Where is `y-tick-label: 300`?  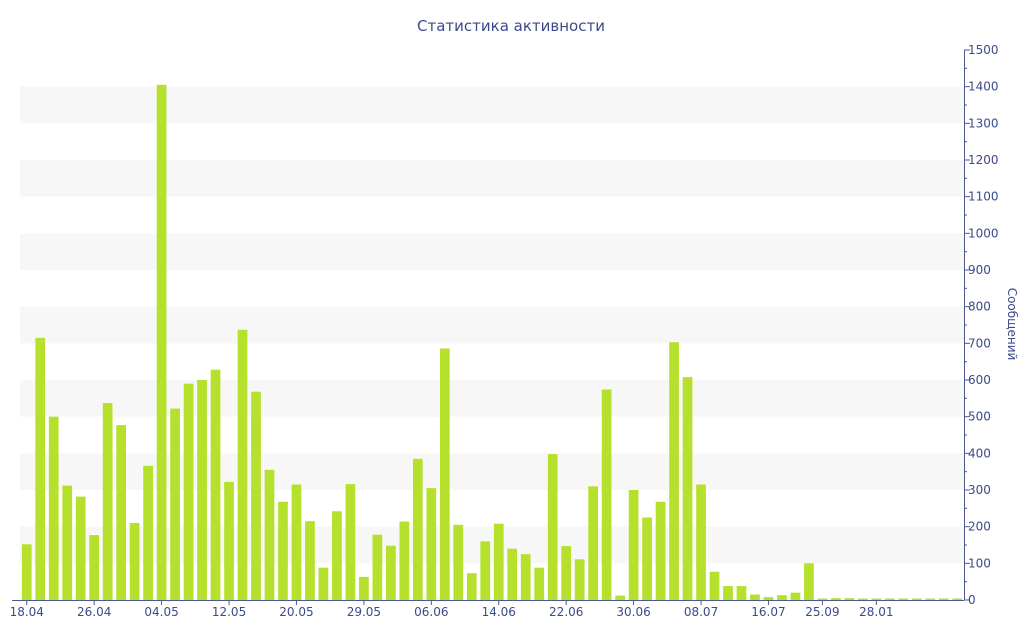 y-tick-label: 300 is located at coordinates (979, 490).